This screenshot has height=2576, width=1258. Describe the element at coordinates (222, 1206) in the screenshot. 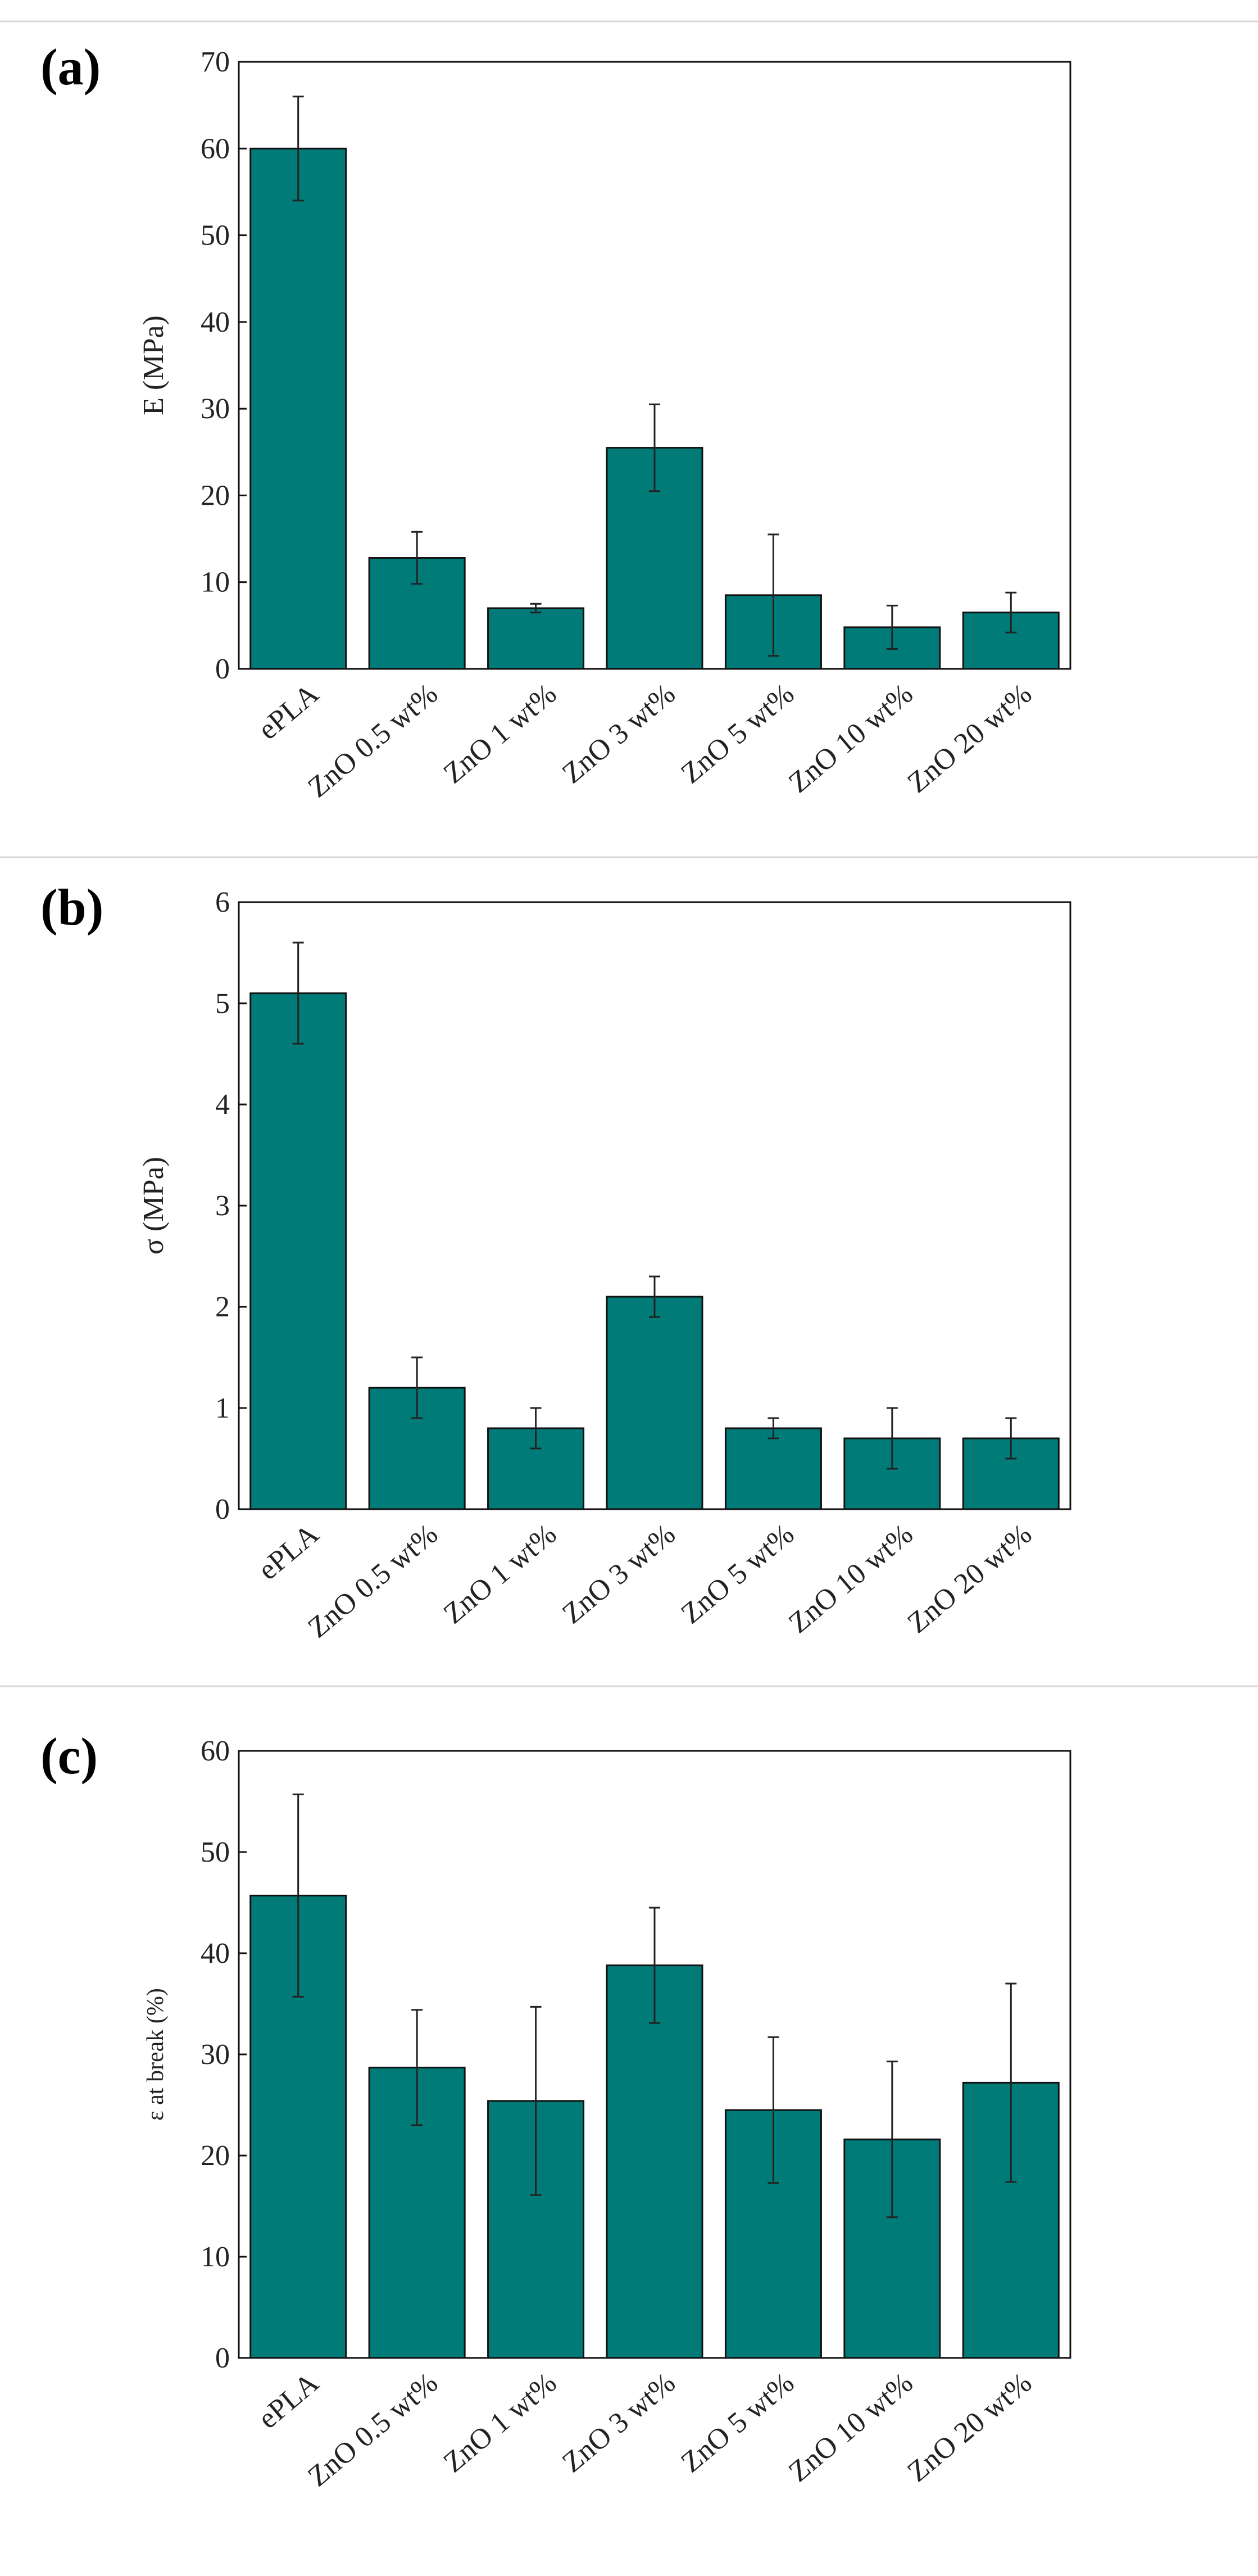

I see `y-tick-label: 3` at that location.